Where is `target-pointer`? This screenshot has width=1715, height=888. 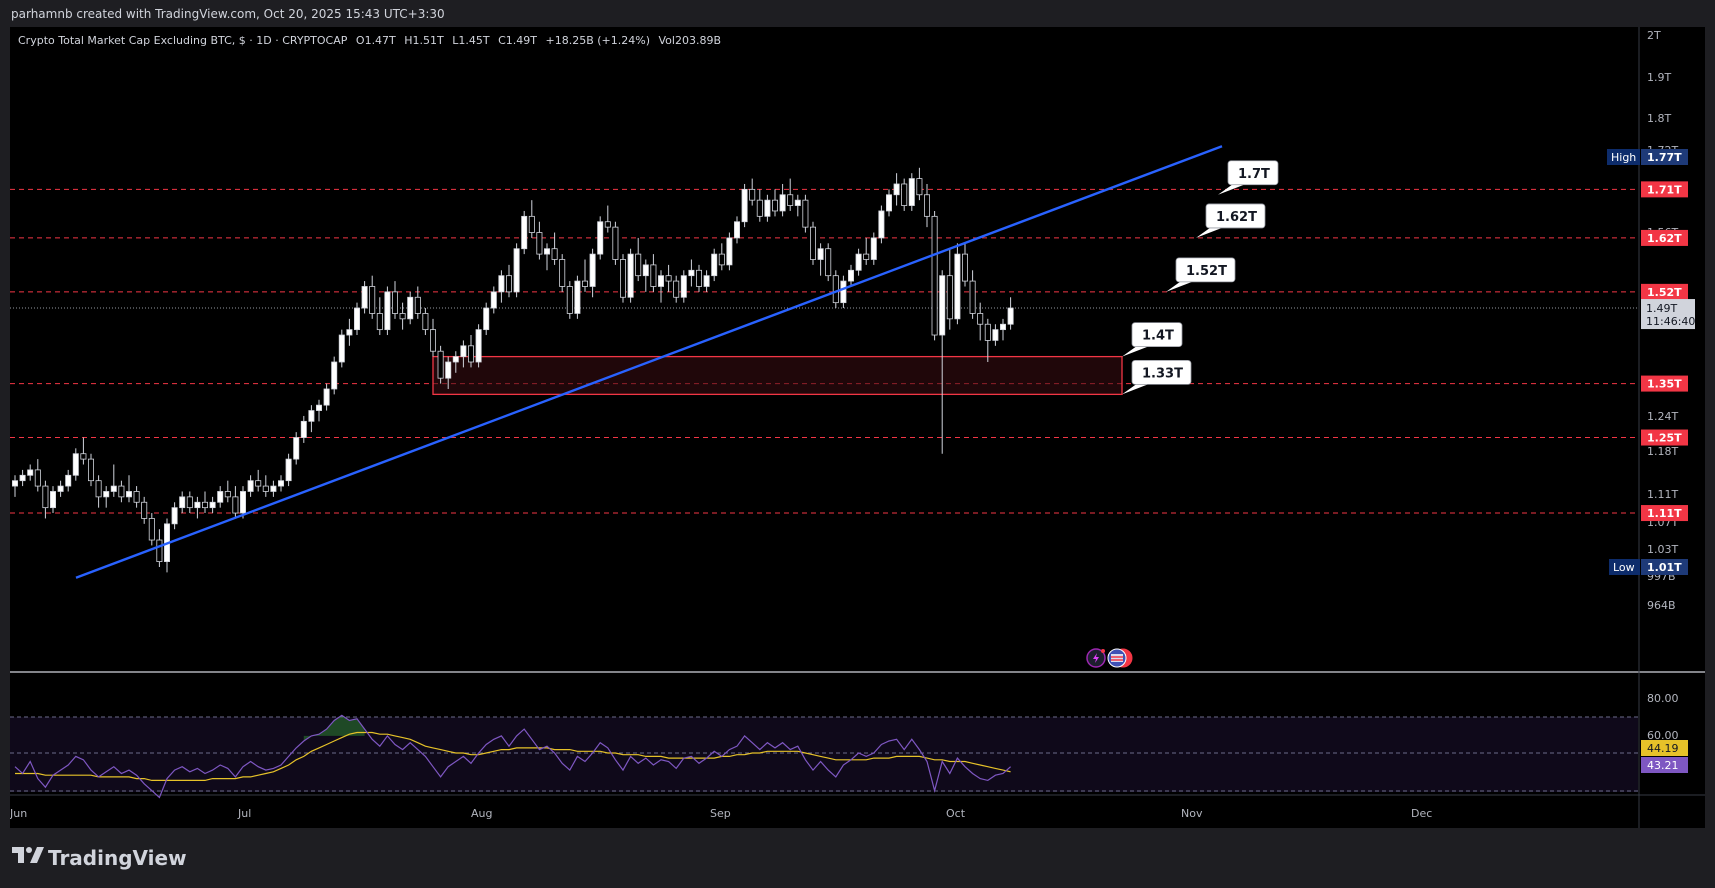 target-pointer is located at coordinates (1135, 389).